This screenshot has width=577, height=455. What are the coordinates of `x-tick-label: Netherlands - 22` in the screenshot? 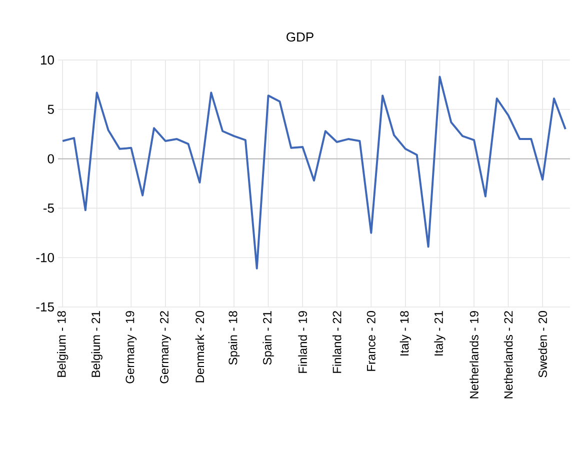 It's located at (508, 354).